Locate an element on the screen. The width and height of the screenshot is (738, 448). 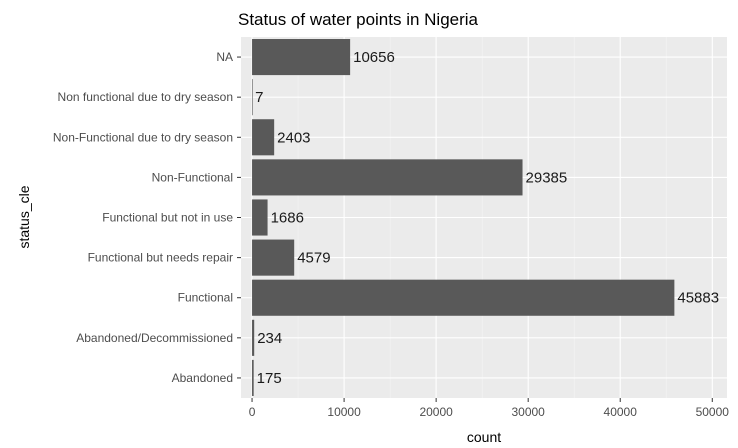
chart-title: Status of water points in Nigeria is located at coordinates (358, 19).